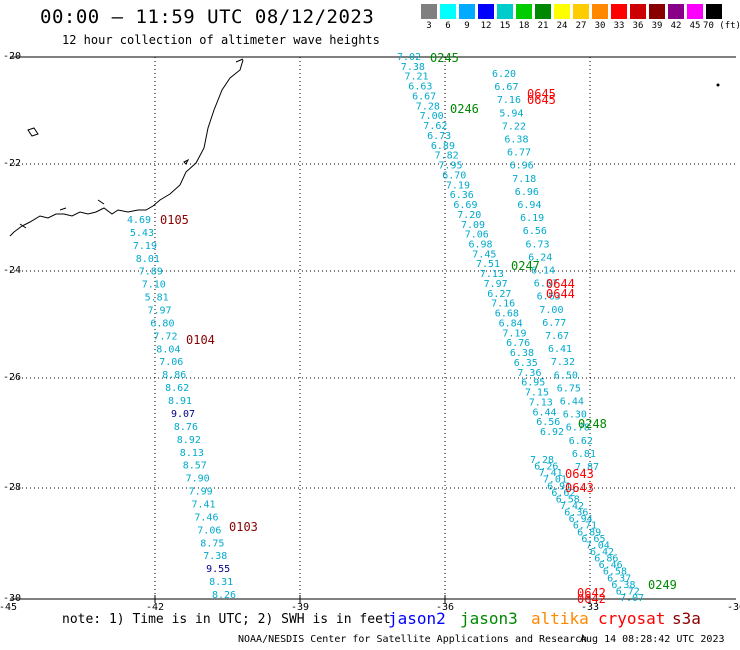 The height and width of the screenshot is (650, 740). Describe the element at coordinates (481, 245) in the screenshot. I see `wave-height-label: 6.98` at that location.